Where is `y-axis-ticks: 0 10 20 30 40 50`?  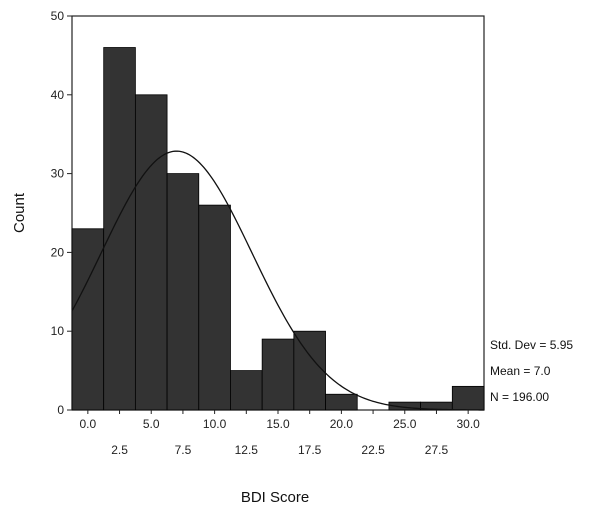 y-axis-ticks: 0 10 20 30 40 50 is located at coordinates (61, 213).